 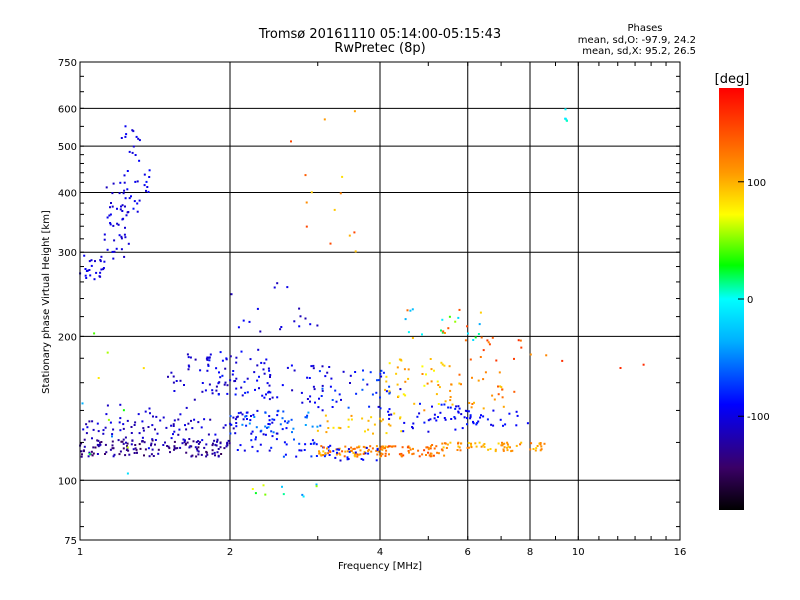 What do you see at coordinates (680, 552) in the screenshot?
I see `x-tick-label: 16` at bounding box center [680, 552].